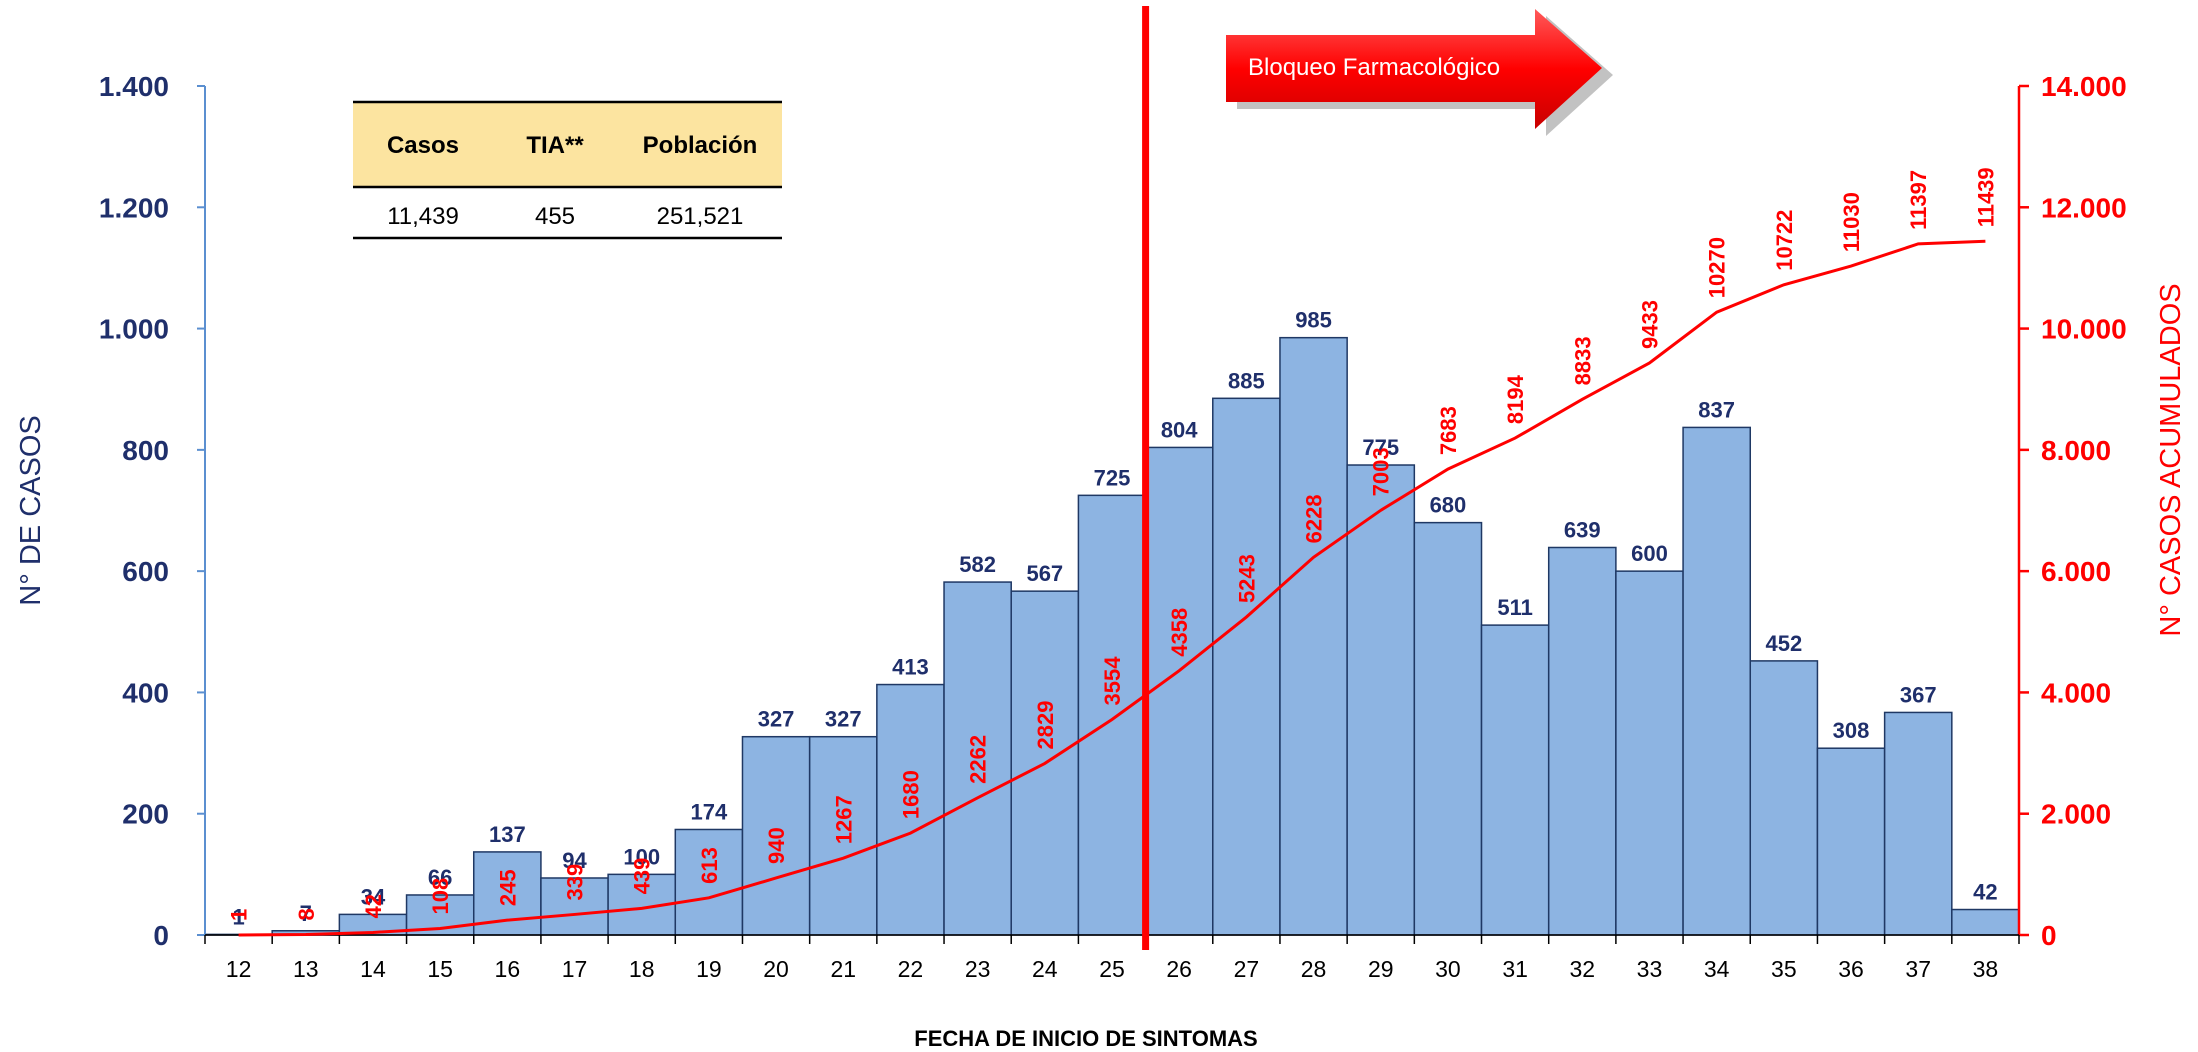  What do you see at coordinates (1515, 399) in the screenshot?
I see `cumulative-value-label: 8194` at bounding box center [1515, 399].